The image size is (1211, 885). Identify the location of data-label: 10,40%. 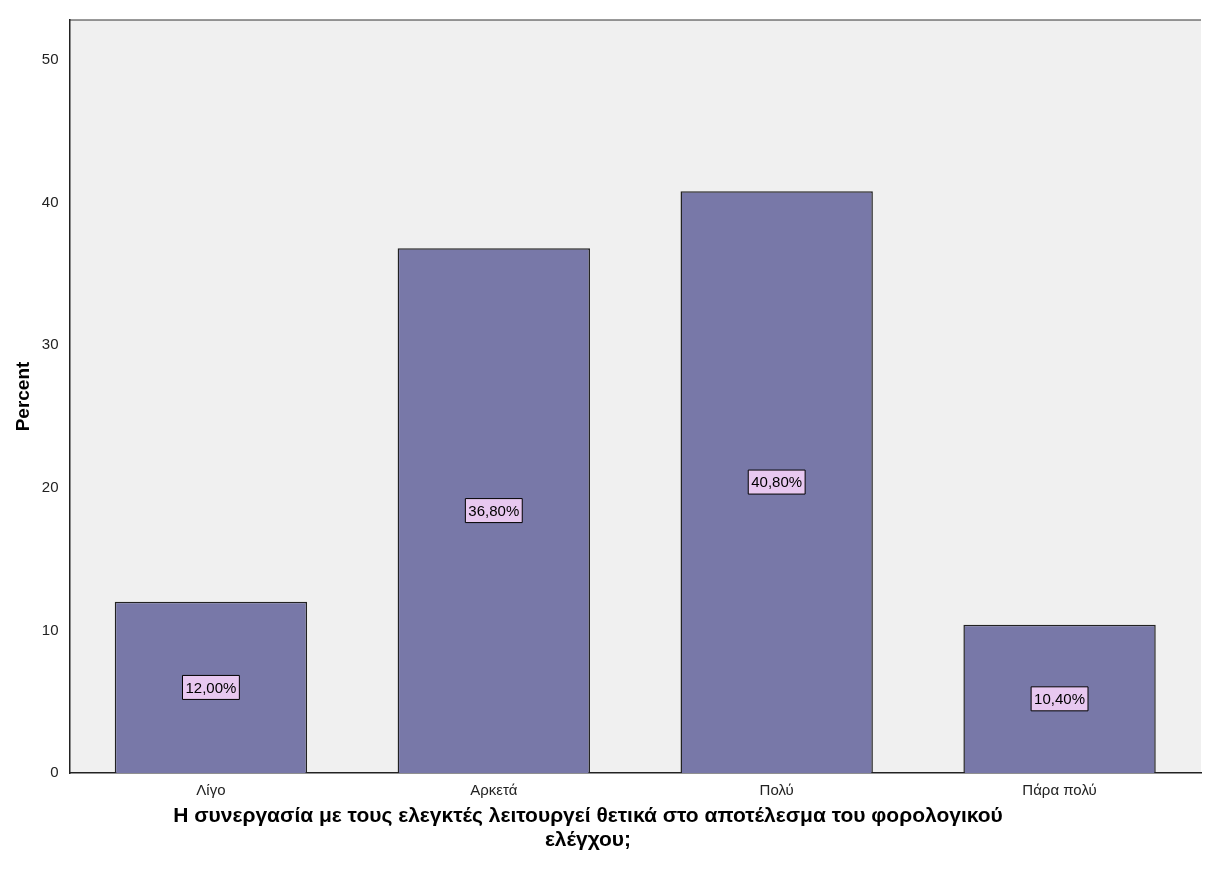
(1059, 698).